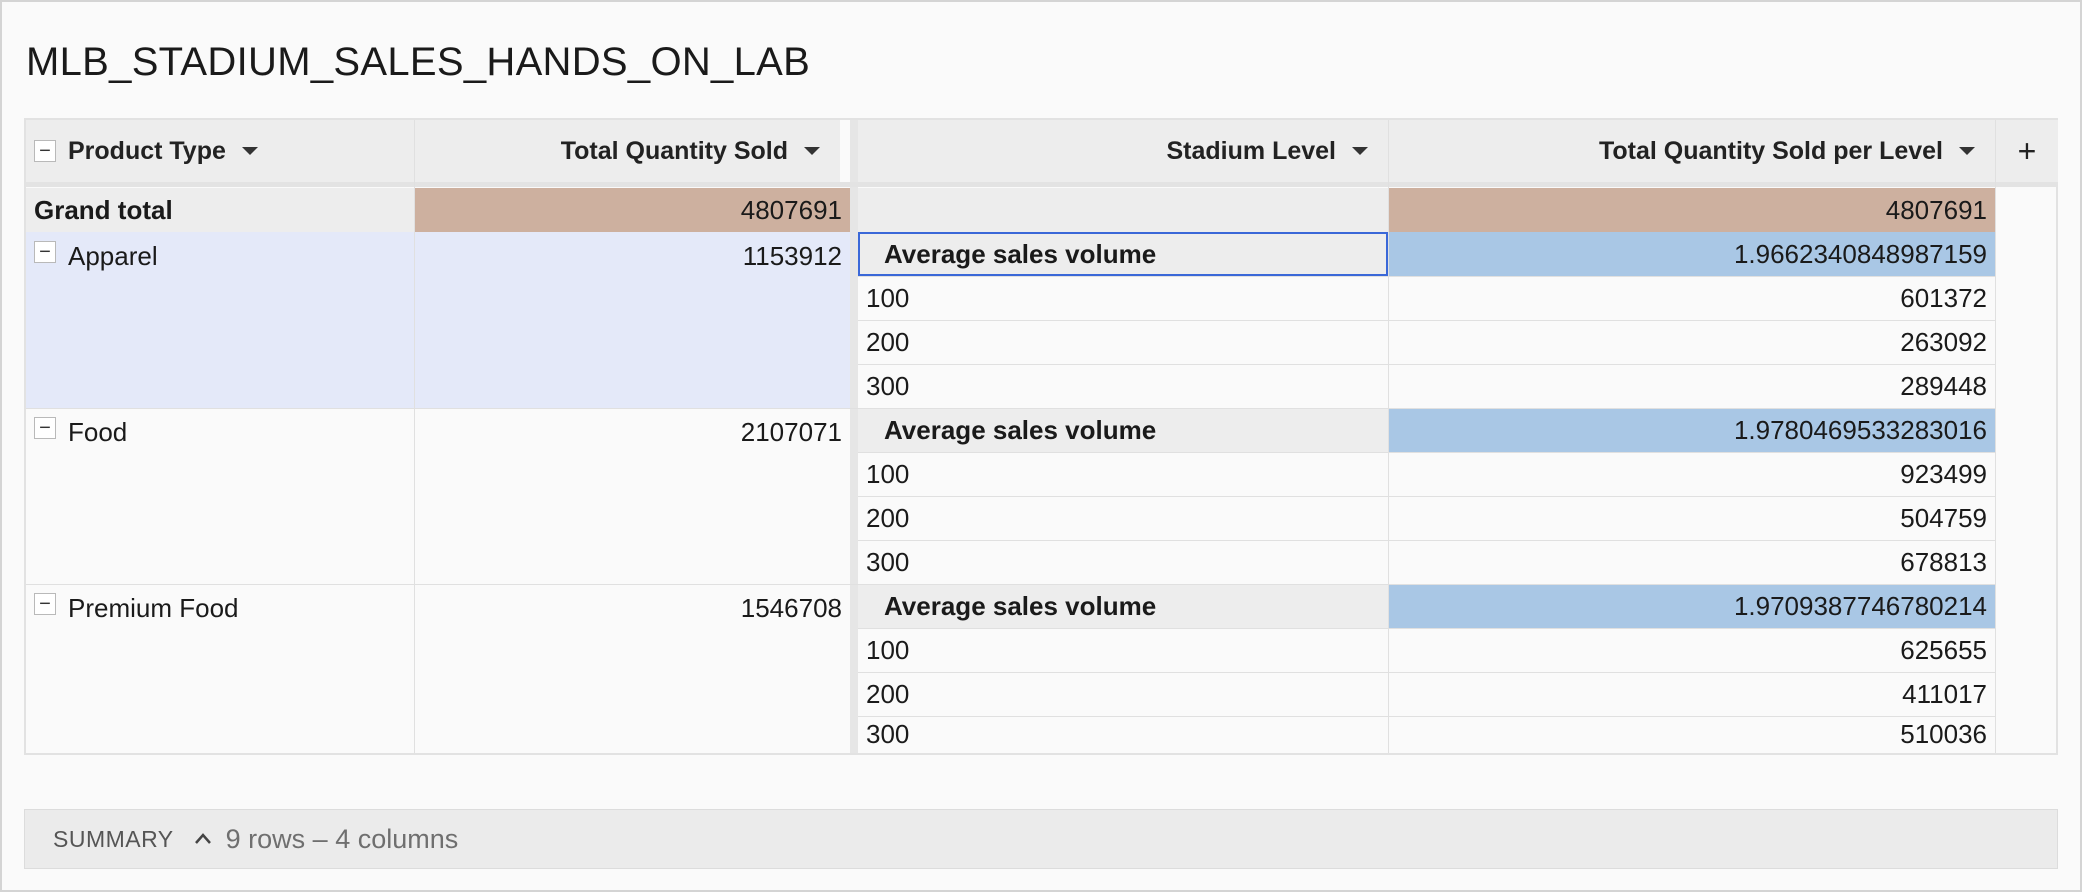 The height and width of the screenshot is (892, 2082). Describe the element at coordinates (632, 320) in the screenshot. I see `group-total-quantity: 1153912` at that location.